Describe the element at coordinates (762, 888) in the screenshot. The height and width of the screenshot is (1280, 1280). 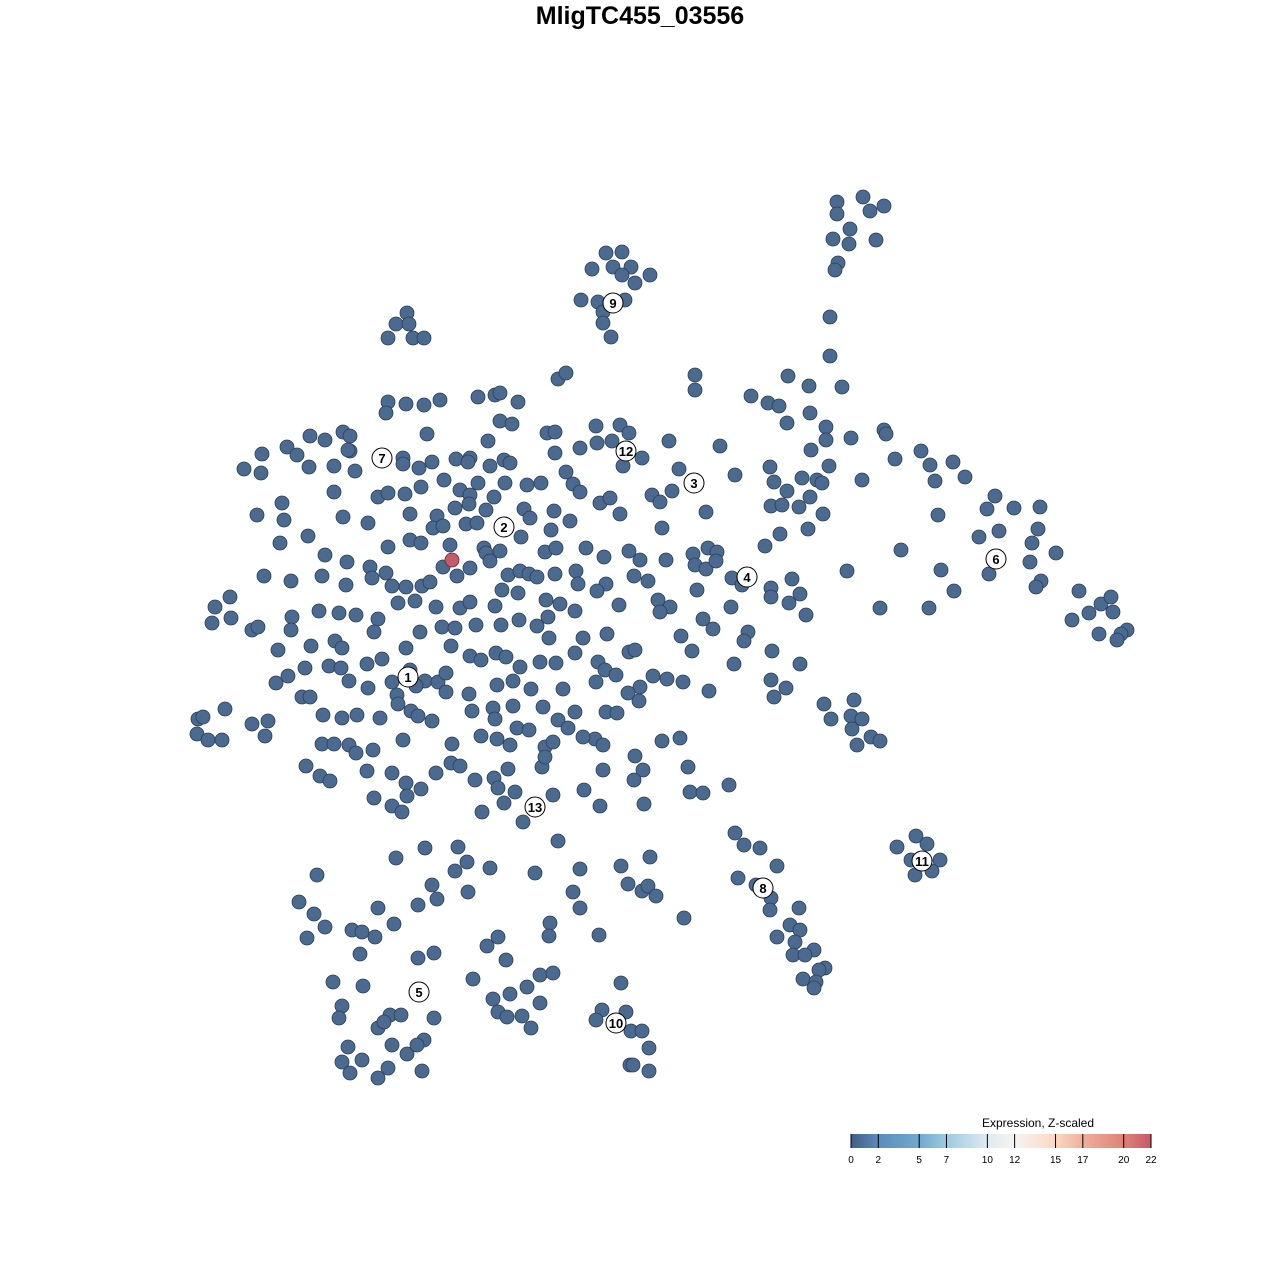
I see `cluster-label-text: 8` at that location.